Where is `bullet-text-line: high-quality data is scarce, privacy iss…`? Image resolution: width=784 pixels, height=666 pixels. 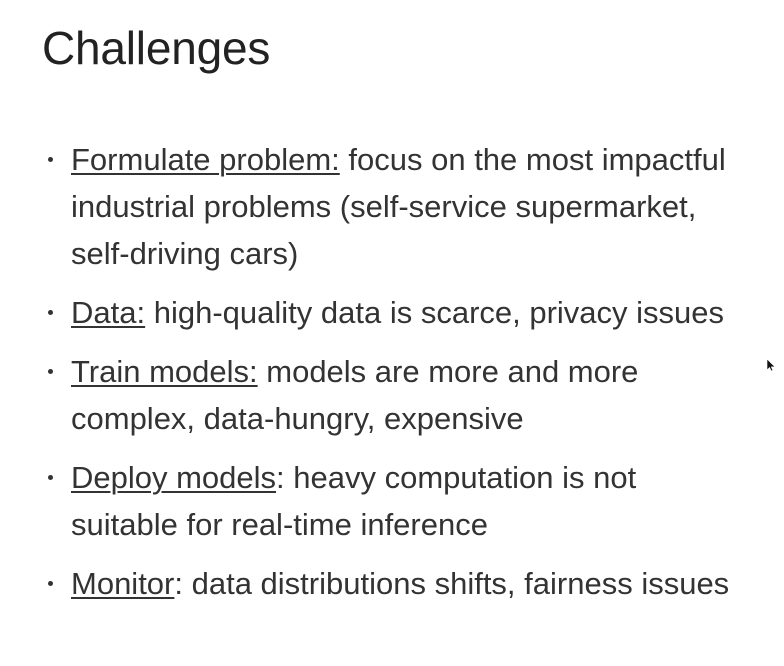
bullet-text-line: high-quality data is scarce, privacy iss… is located at coordinates (435, 312).